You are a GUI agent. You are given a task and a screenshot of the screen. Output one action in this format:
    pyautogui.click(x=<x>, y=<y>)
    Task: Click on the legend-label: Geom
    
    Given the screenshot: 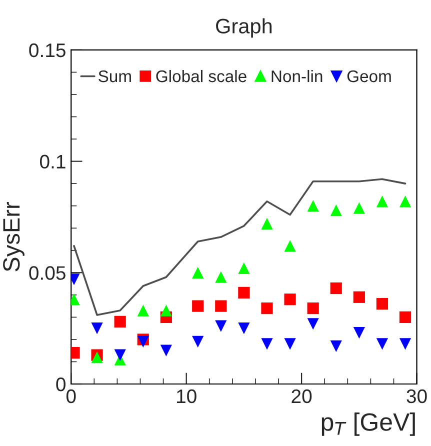 What is the action you would take?
    pyautogui.click(x=369, y=76)
    